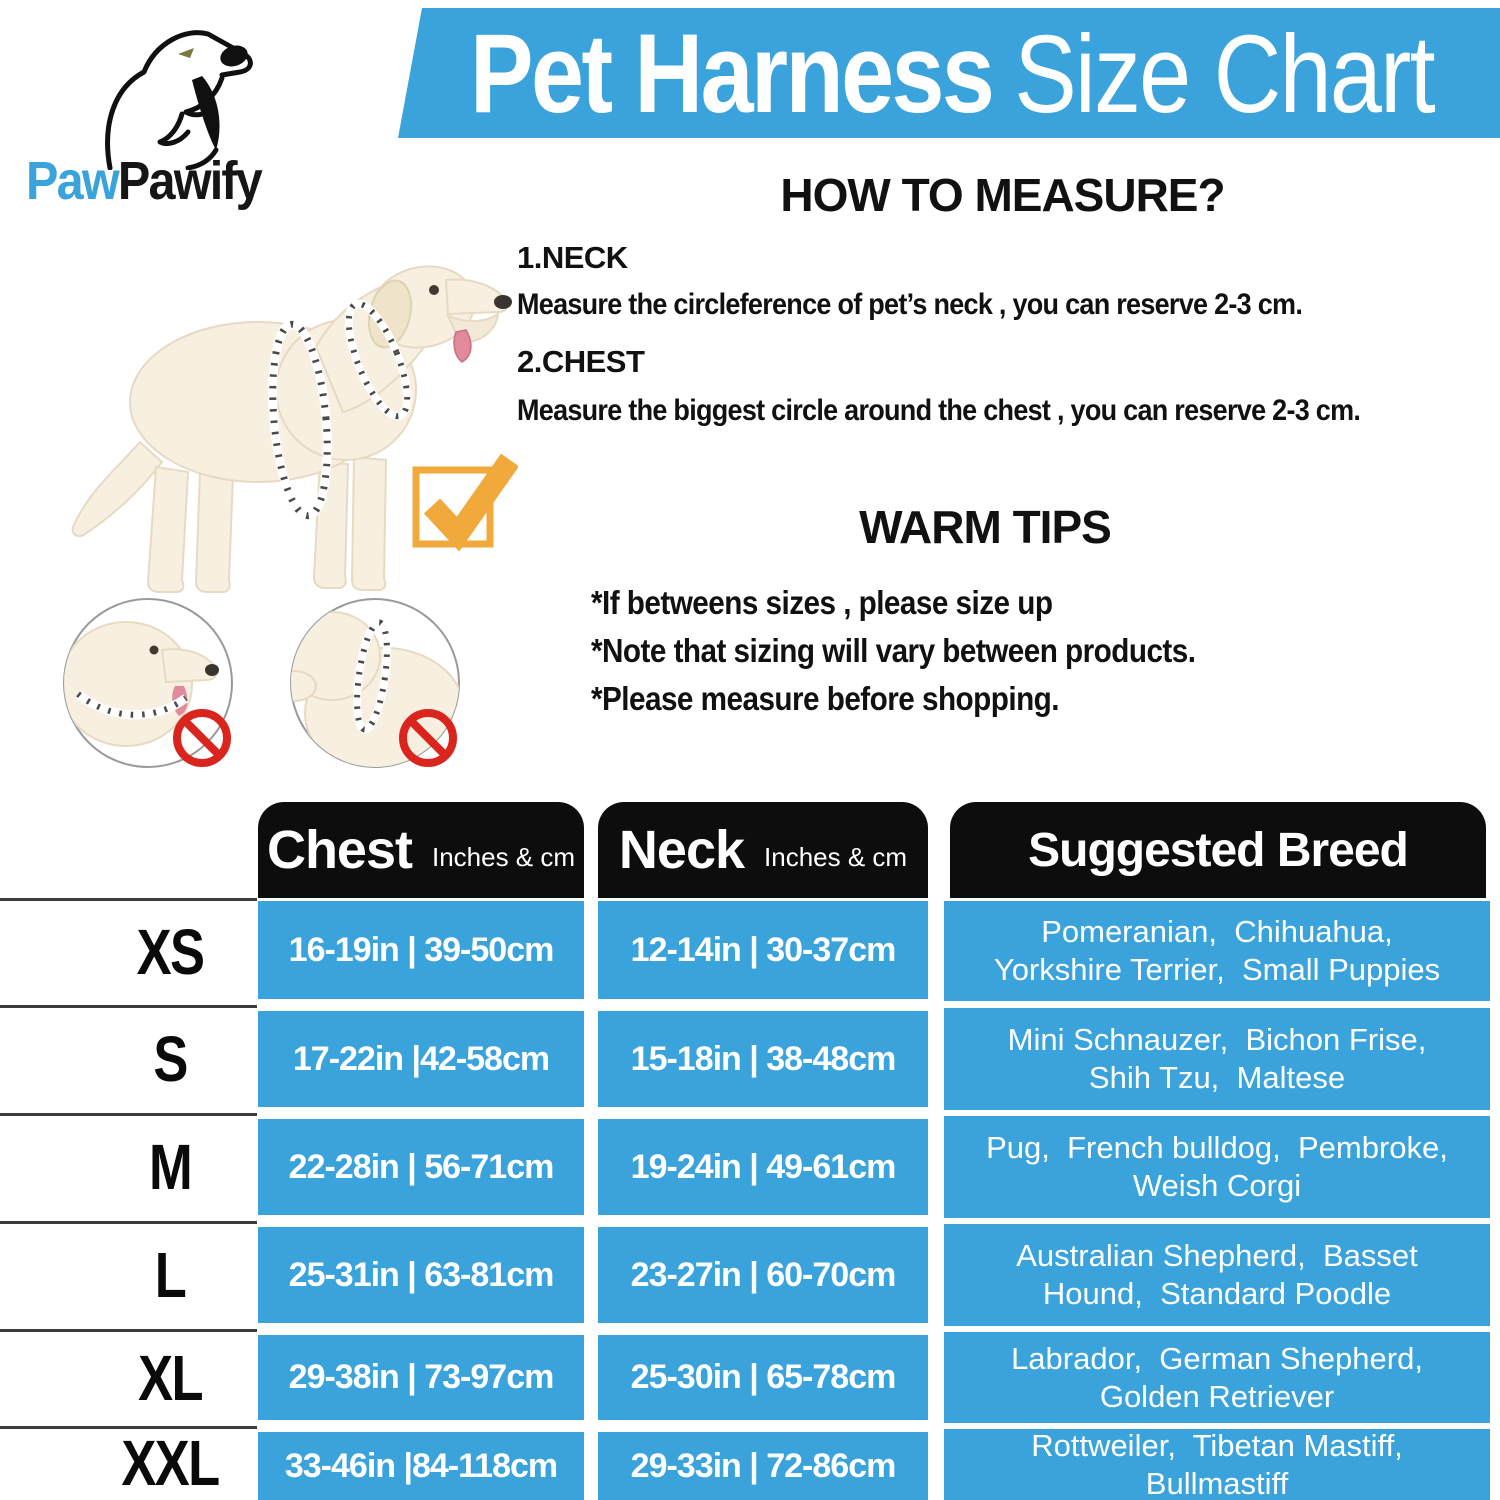 The image size is (1500, 1500). I want to click on chest-column-header: Chest Inches & cm, so click(421, 850).